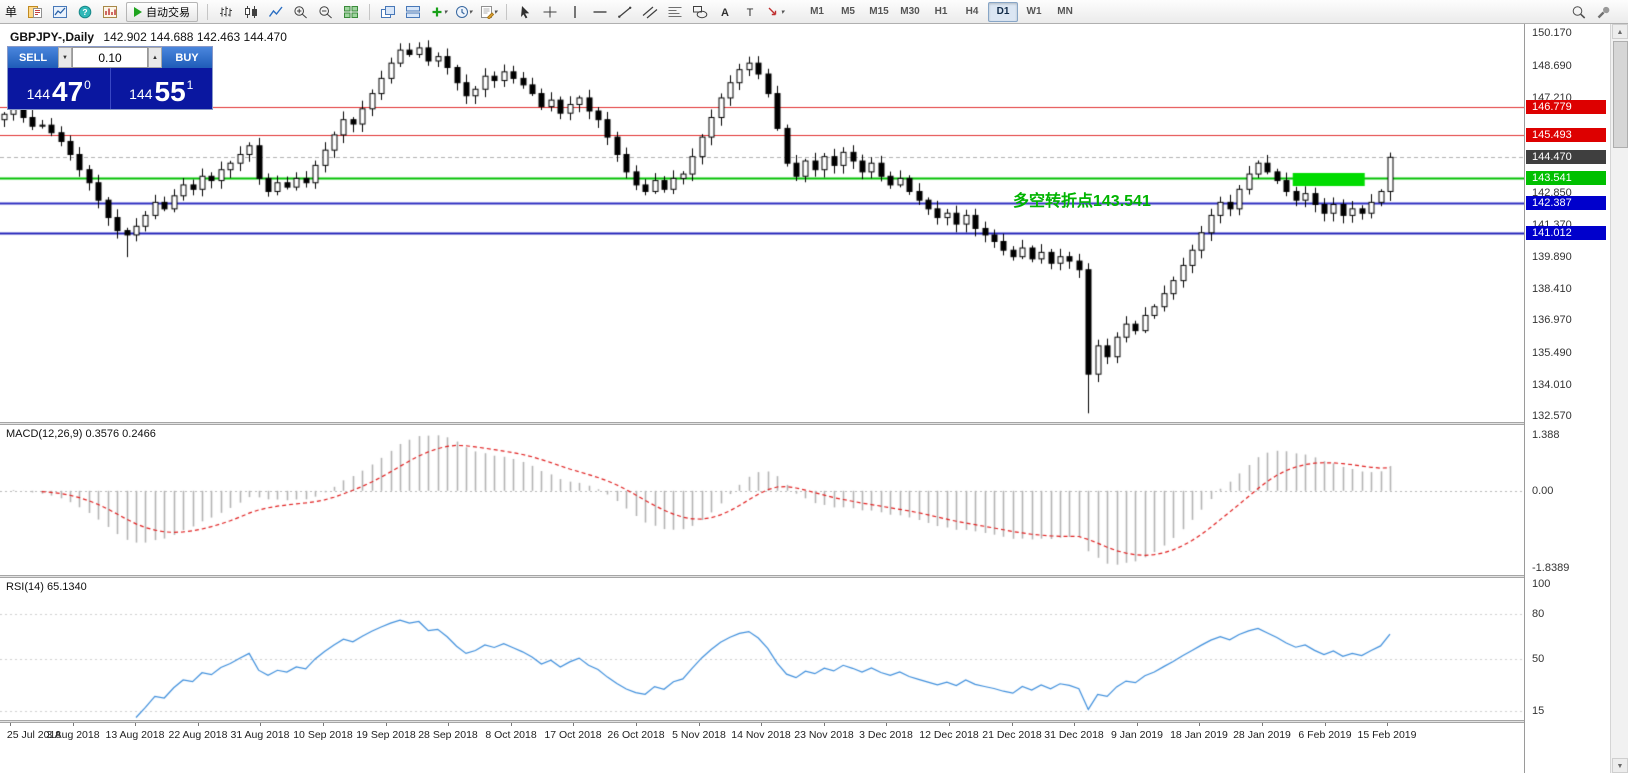  I want to click on price-axis-label: 135.490, so click(1552, 352).